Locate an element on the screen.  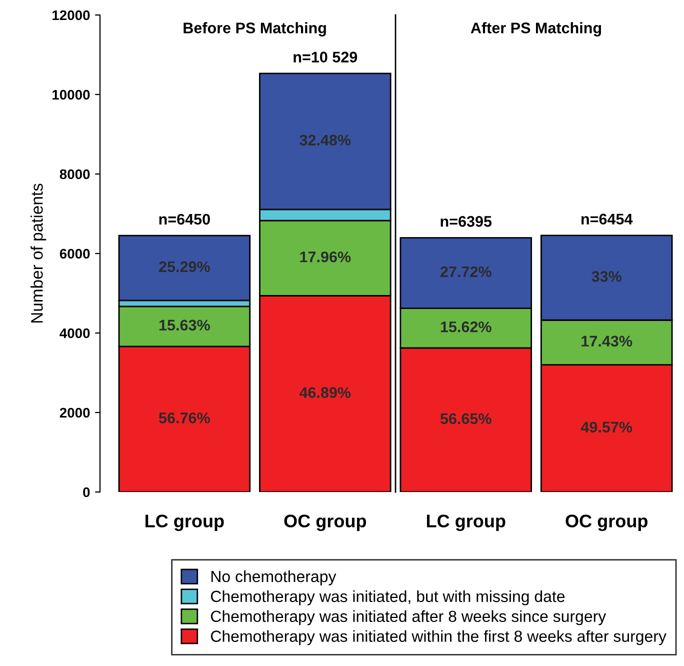
annotation: 15.62% is located at coordinates (466, 326).